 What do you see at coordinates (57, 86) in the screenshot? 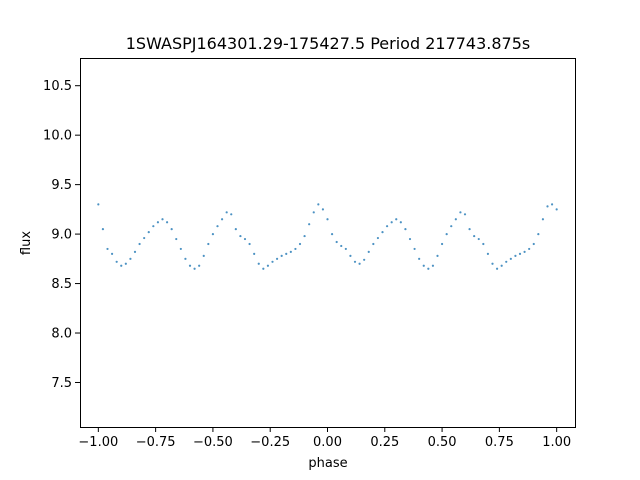
I see `y-tick-label: 10.5` at bounding box center [57, 86].